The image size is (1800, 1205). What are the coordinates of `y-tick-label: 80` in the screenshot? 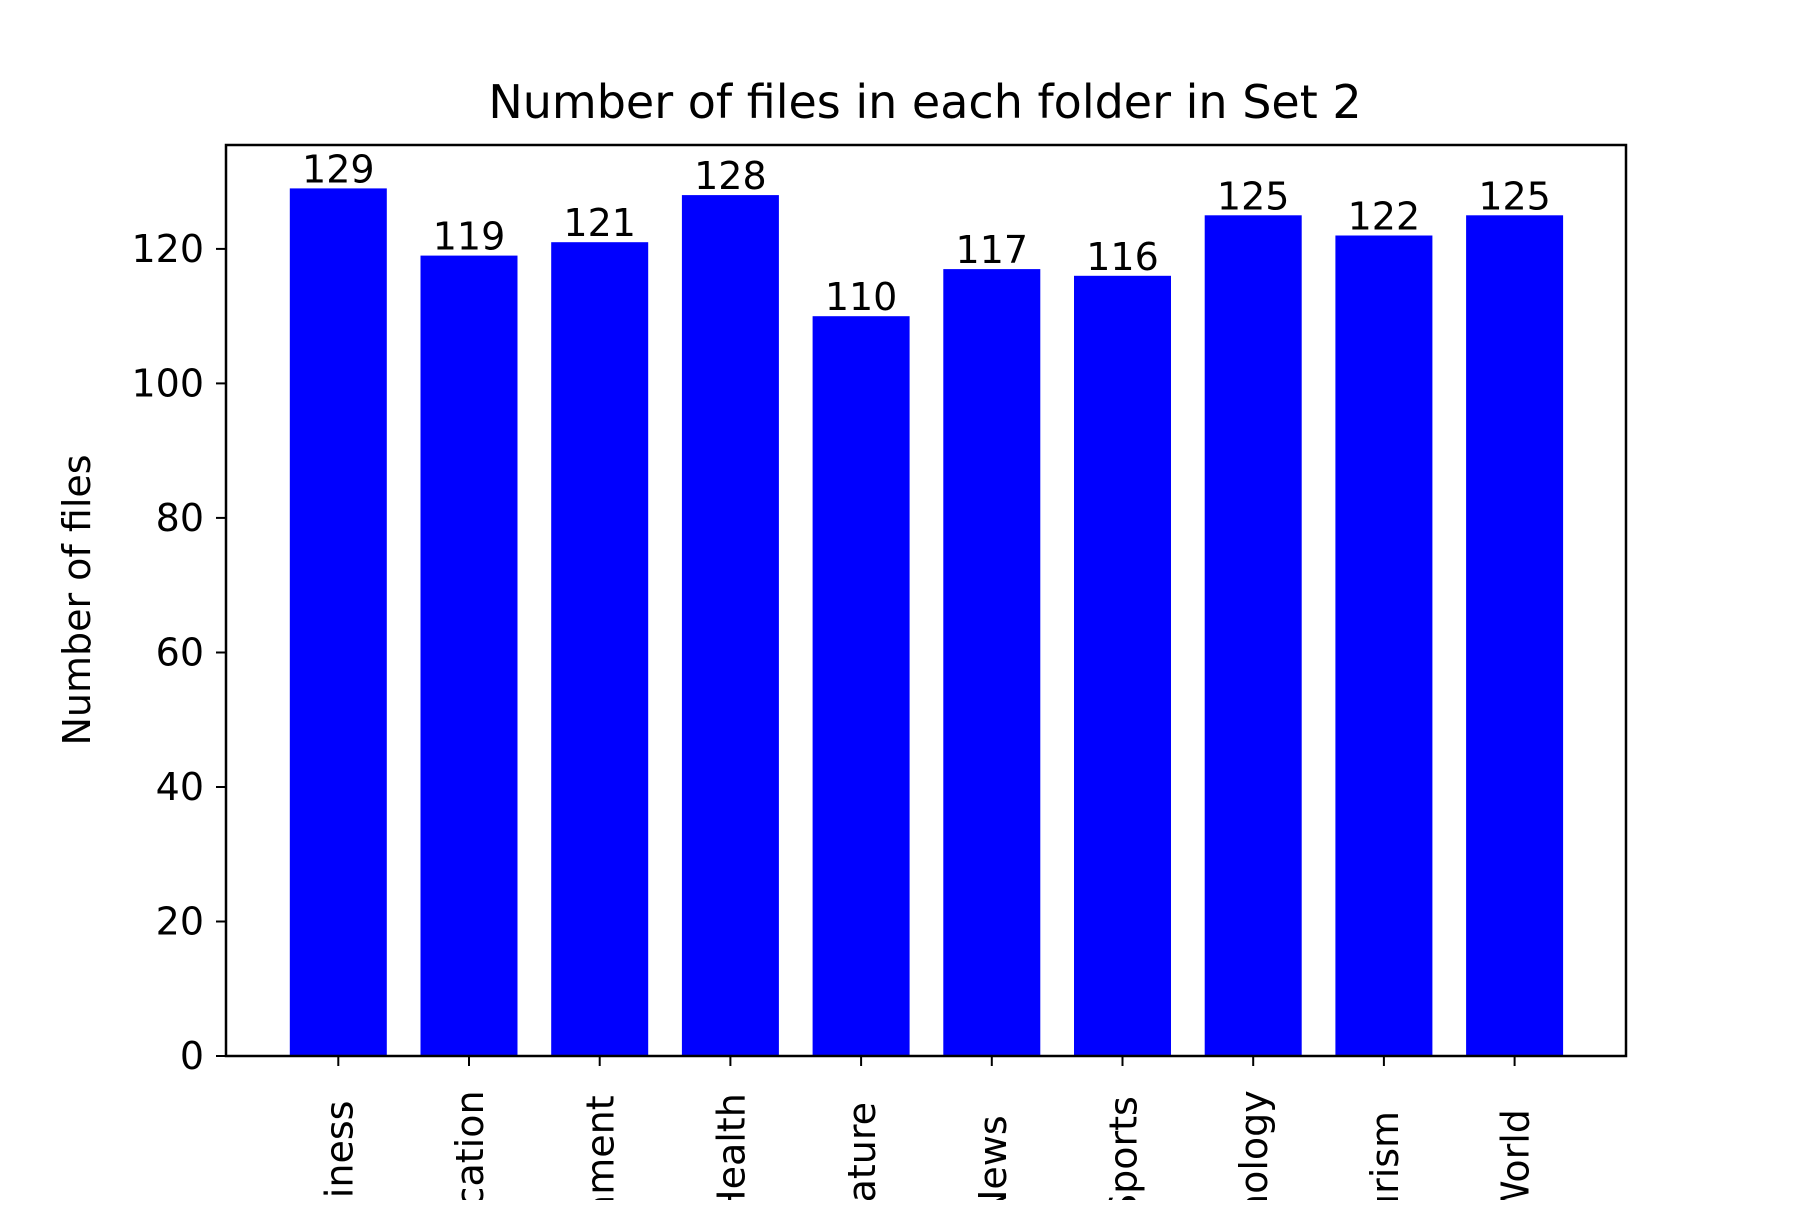 It's located at (180, 518).